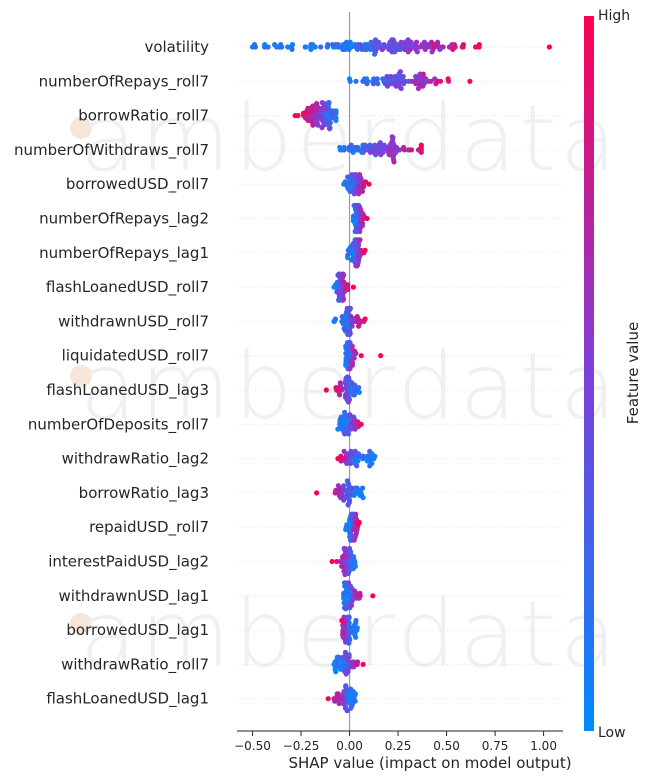  I want to click on x-tick-label: 0.75, so click(495, 746).